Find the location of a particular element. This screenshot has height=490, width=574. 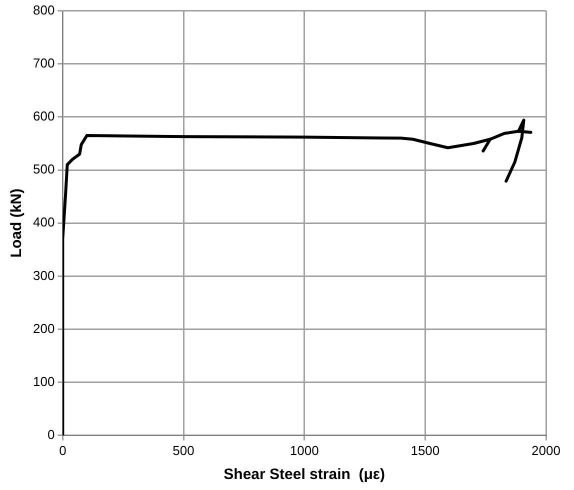

y-tick-label: 400 is located at coordinates (43, 222).